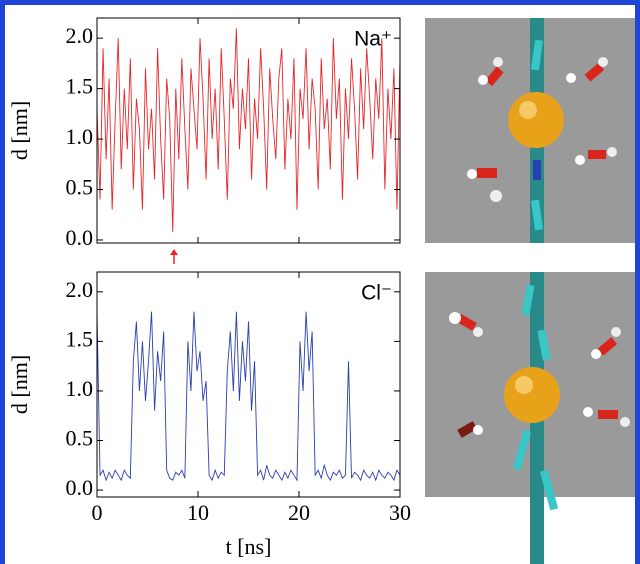  What do you see at coordinates (248, 396) in the screenshot?
I see `data-line` at bounding box center [248, 396].